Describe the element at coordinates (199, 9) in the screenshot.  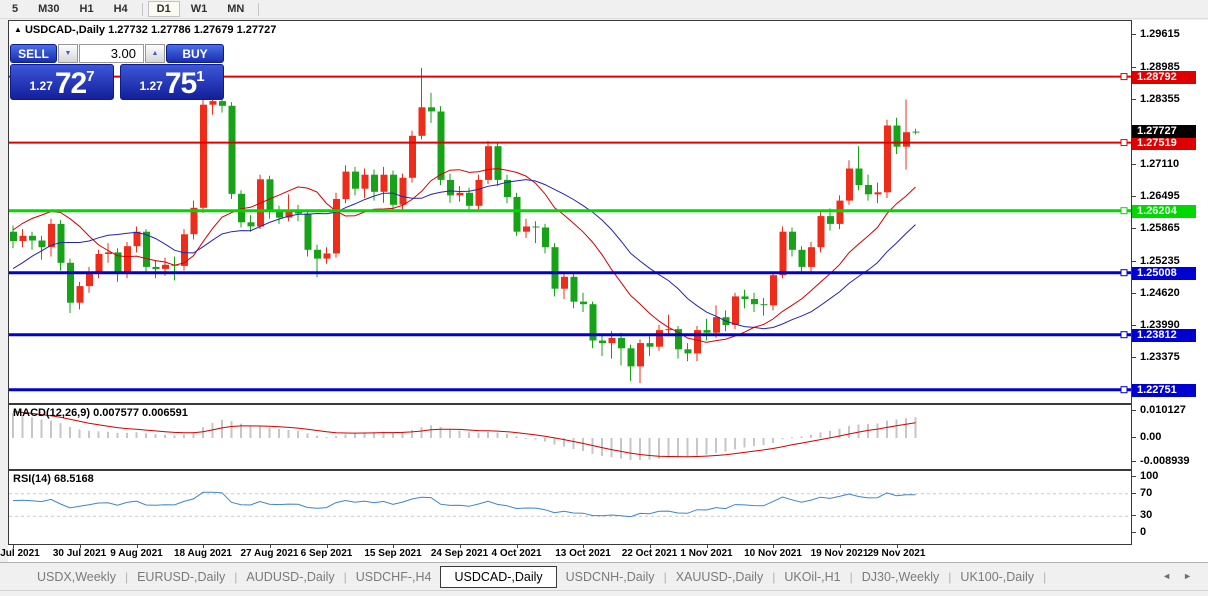
I see `timeframe-button-w1: W1` at that location.